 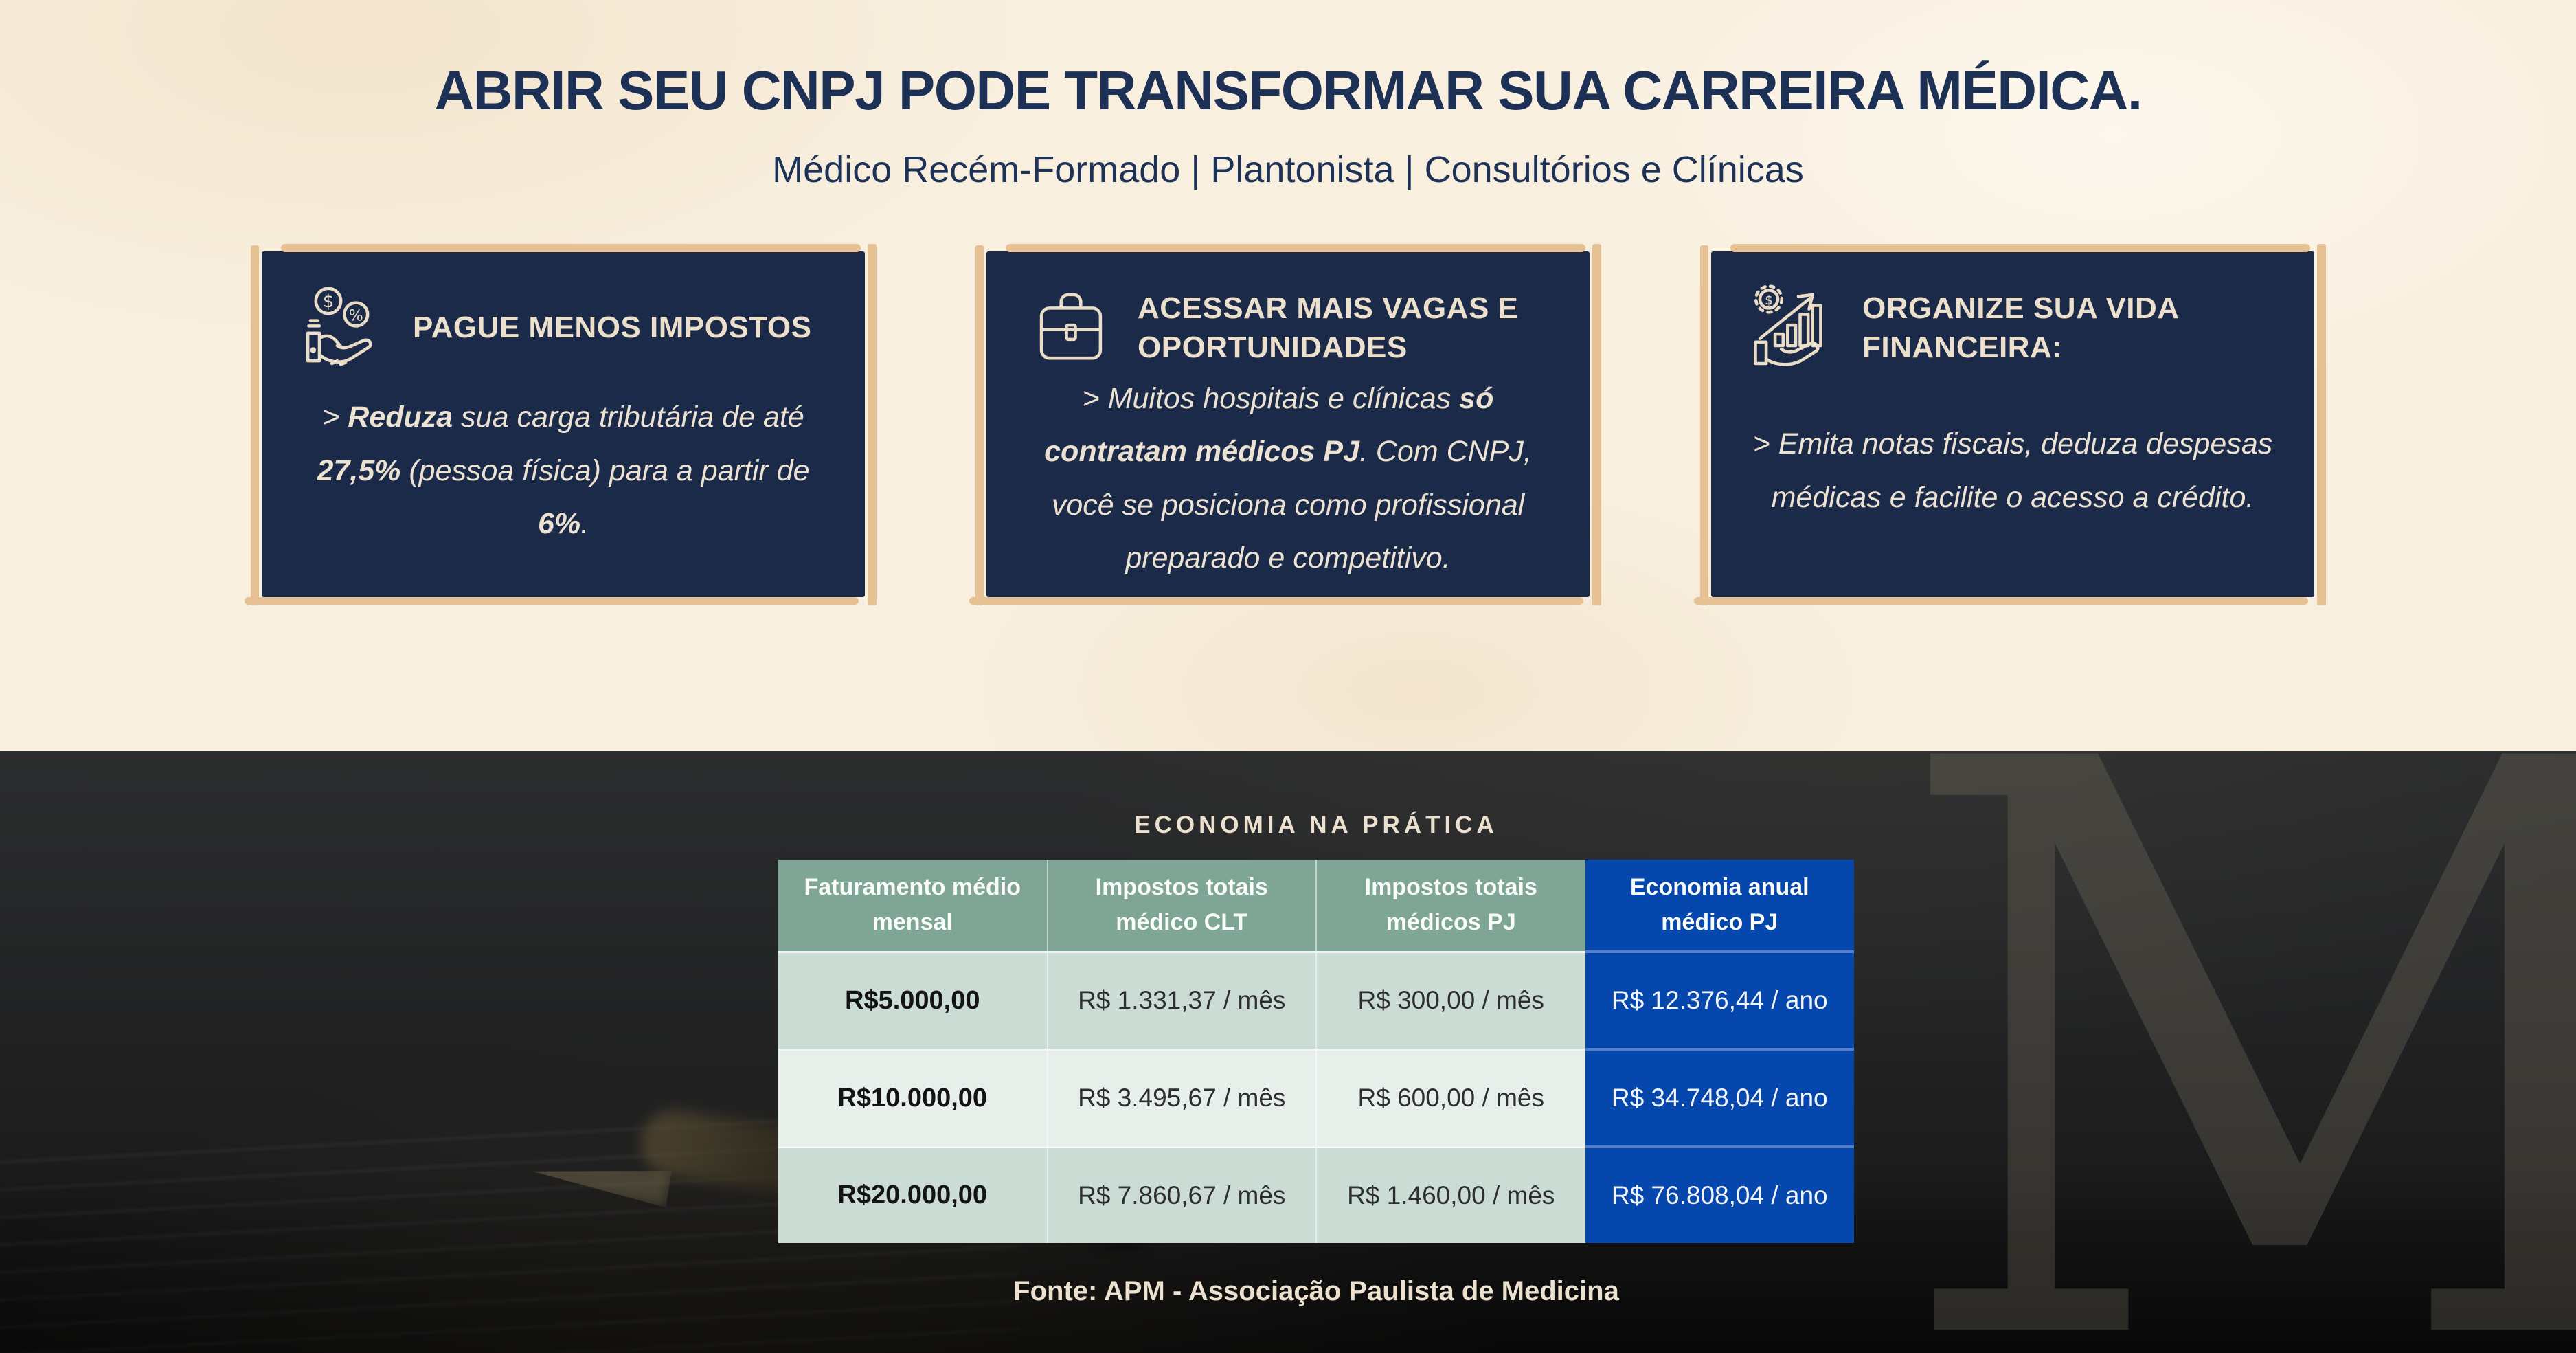 I want to click on card-title: PAGUE MENOS IMPOSTOS, so click(x=612, y=328).